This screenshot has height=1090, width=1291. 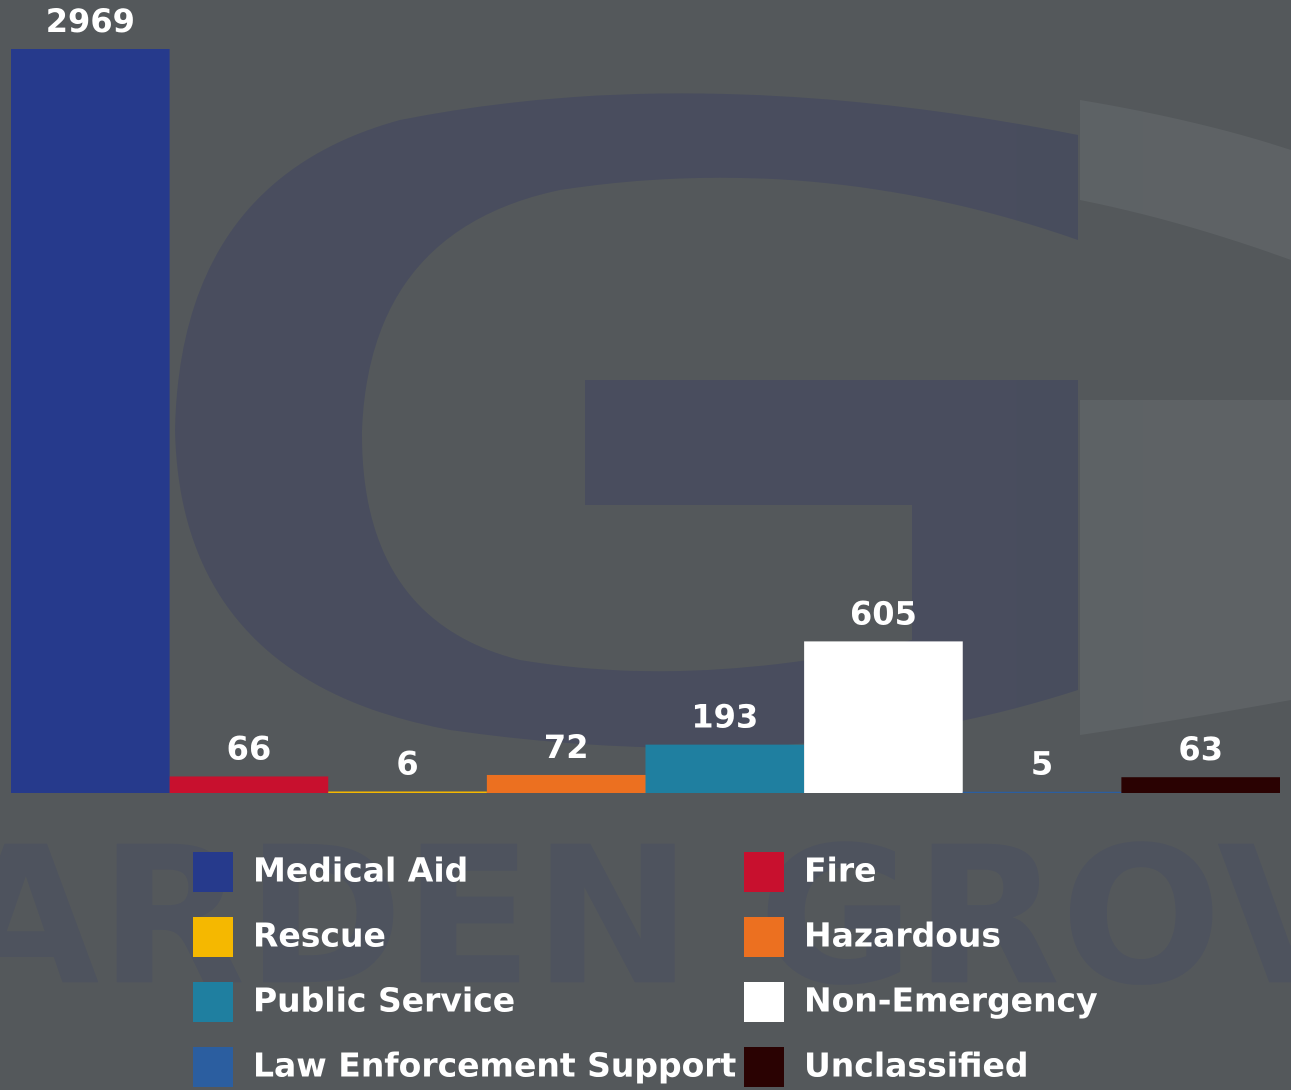 I want to click on legend-label: Rescue, so click(x=319, y=935).